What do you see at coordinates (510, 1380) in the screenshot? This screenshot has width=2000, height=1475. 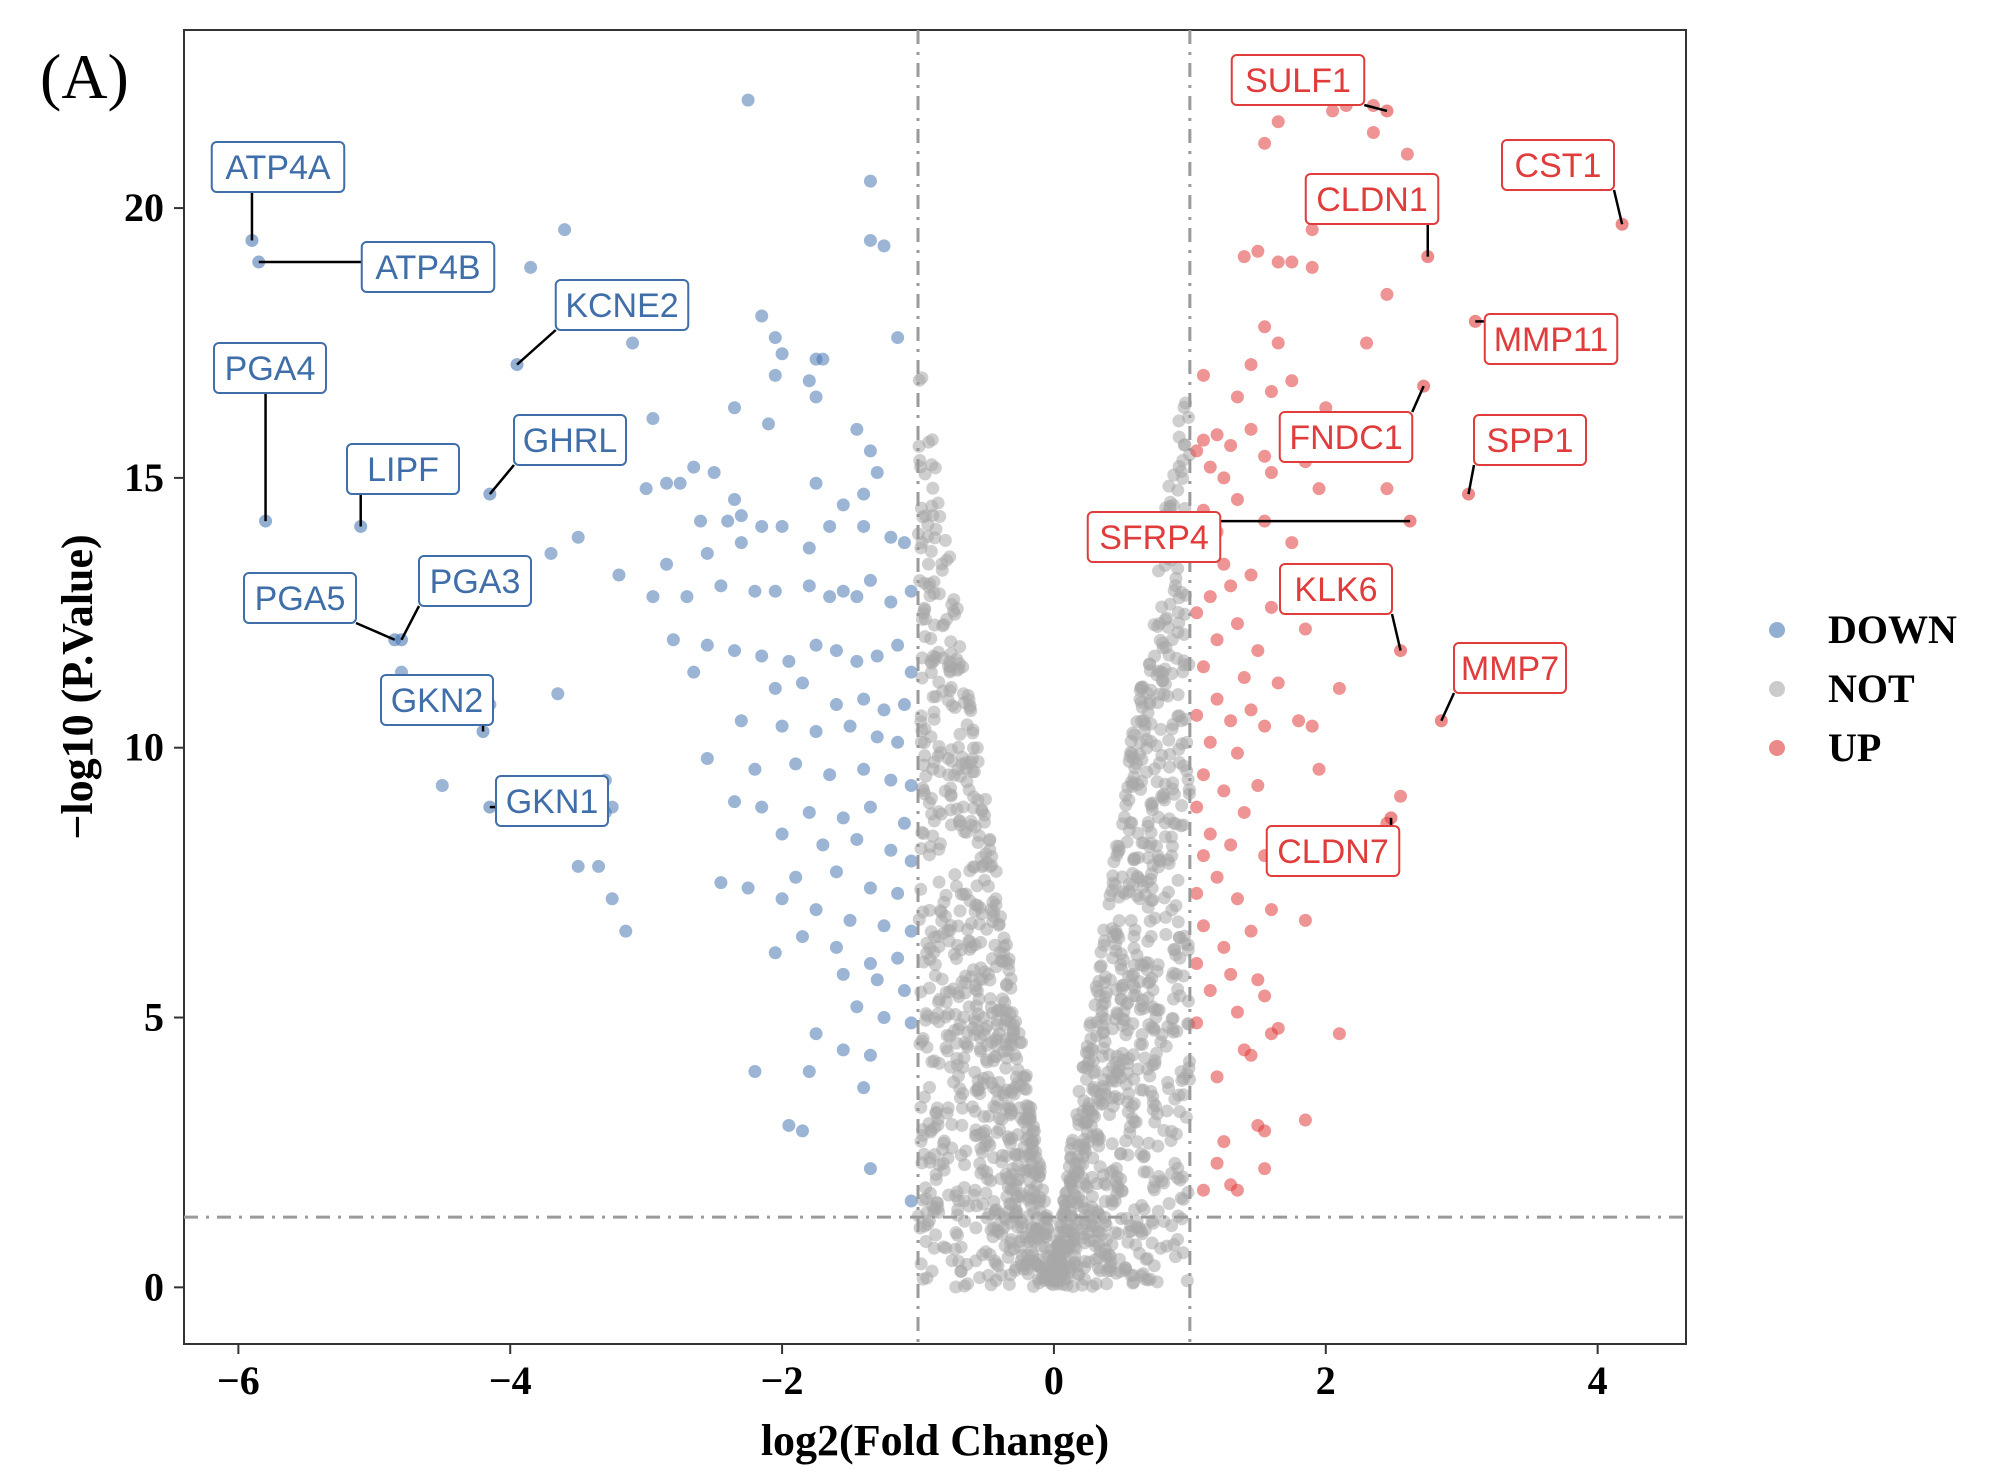 I see `x-tick-label: −4` at bounding box center [510, 1380].